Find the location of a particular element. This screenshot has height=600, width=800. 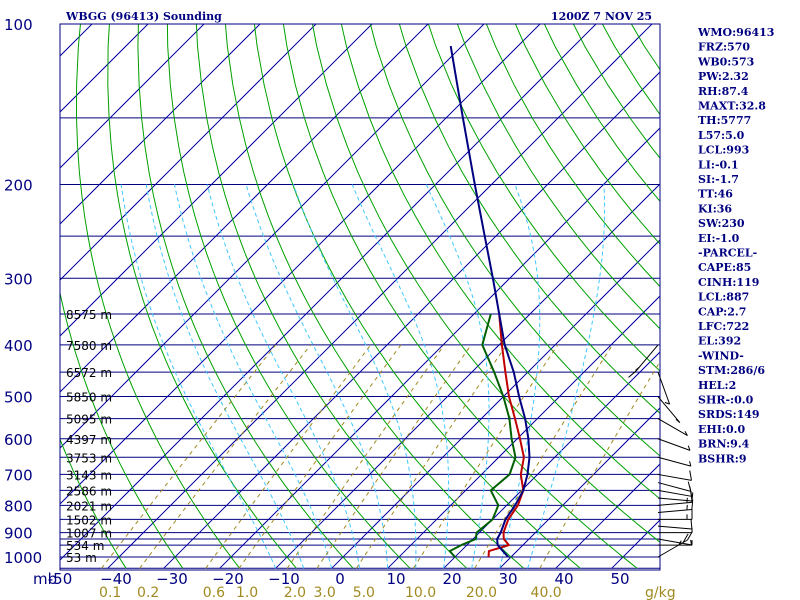

pressure-tick-label: 1000 is located at coordinates (23, 558).